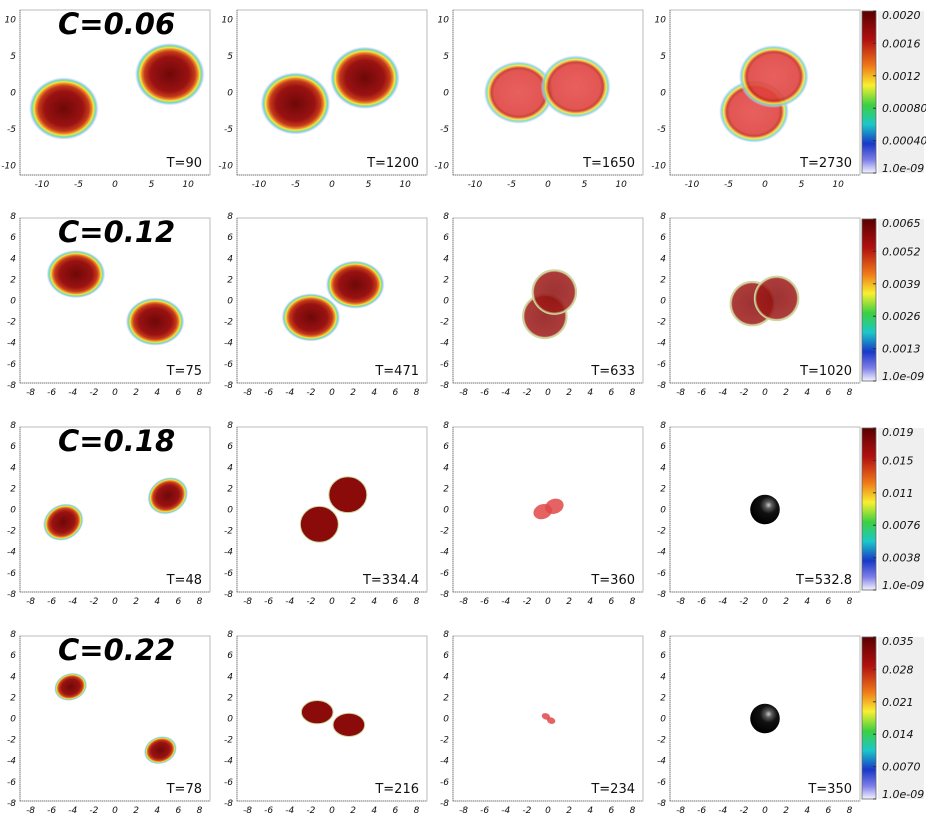  Describe the element at coordinates (446, 677) in the screenshot. I see `y-tick-label: 4` at that location.